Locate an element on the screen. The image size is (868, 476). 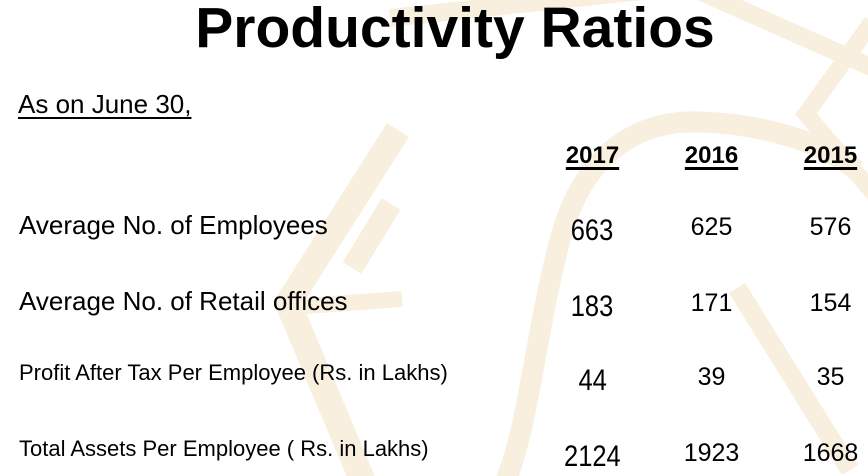
value-2016: 1923 is located at coordinates (711, 453).